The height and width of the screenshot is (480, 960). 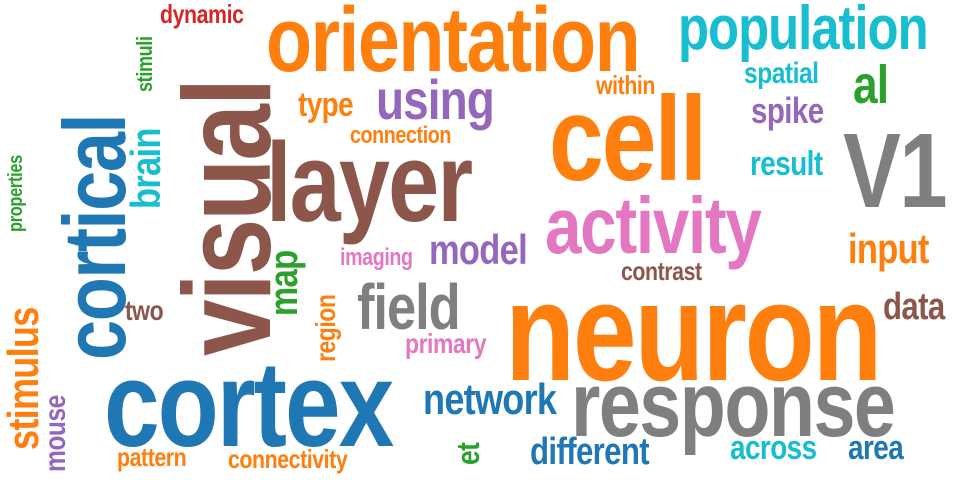 What do you see at coordinates (435, 99) in the screenshot?
I see `word-using: using` at bounding box center [435, 99].